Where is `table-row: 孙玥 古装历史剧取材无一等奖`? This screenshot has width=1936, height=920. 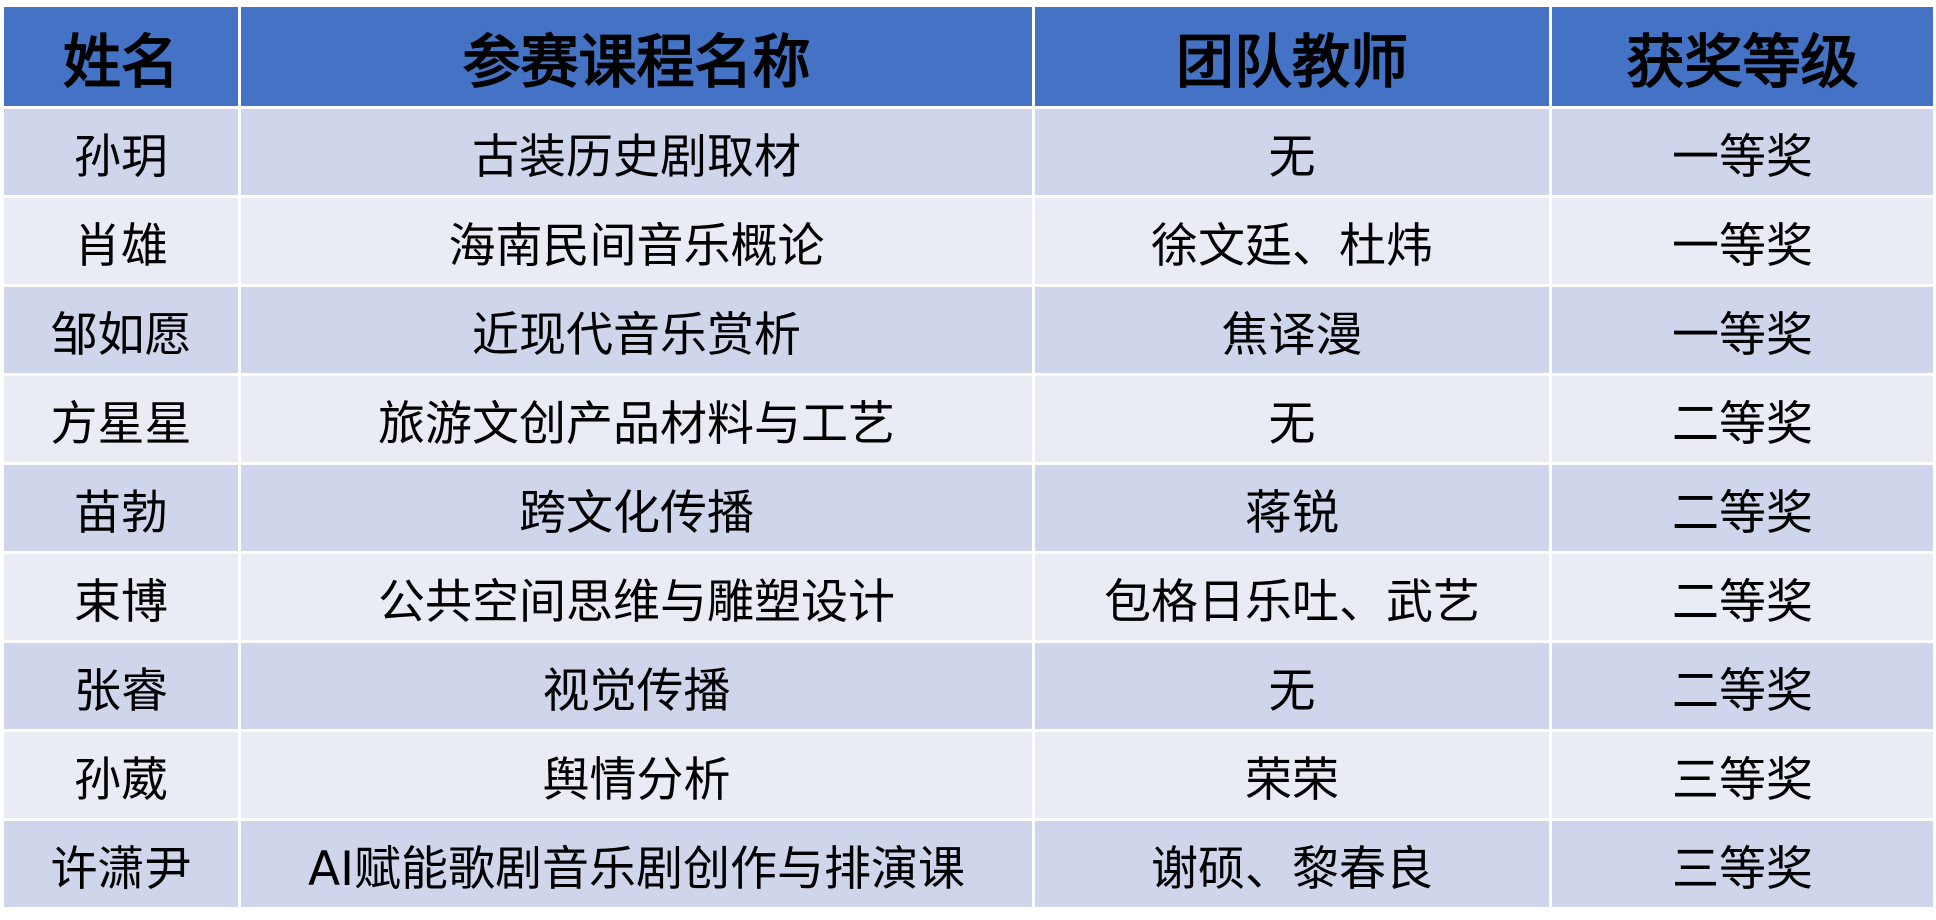 table-row: 孙玥 古装历史剧取材无一等奖 is located at coordinates (968, 152).